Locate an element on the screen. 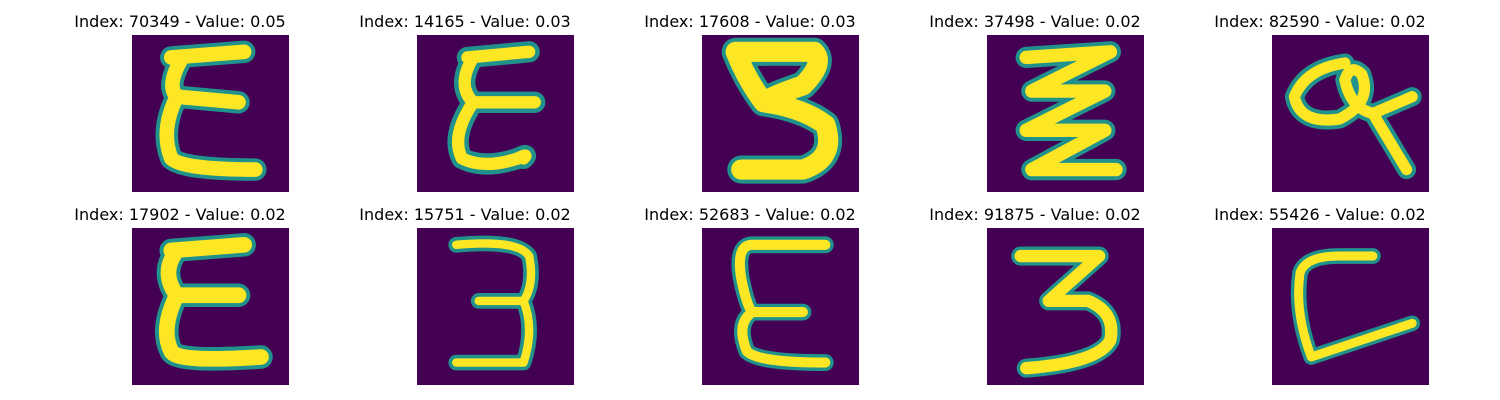  panel-title: Index: 70349 - Value: 0.05 is located at coordinates (180, 21).